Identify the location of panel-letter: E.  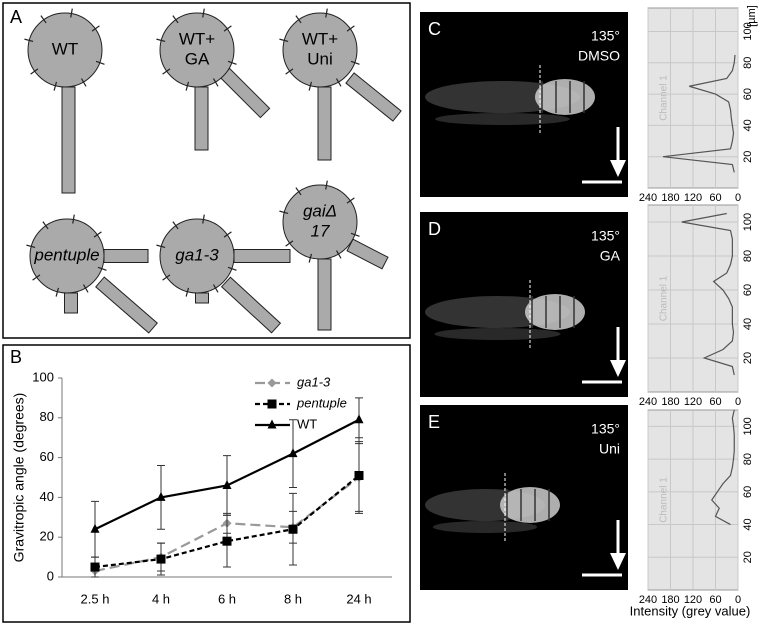
(434, 422).